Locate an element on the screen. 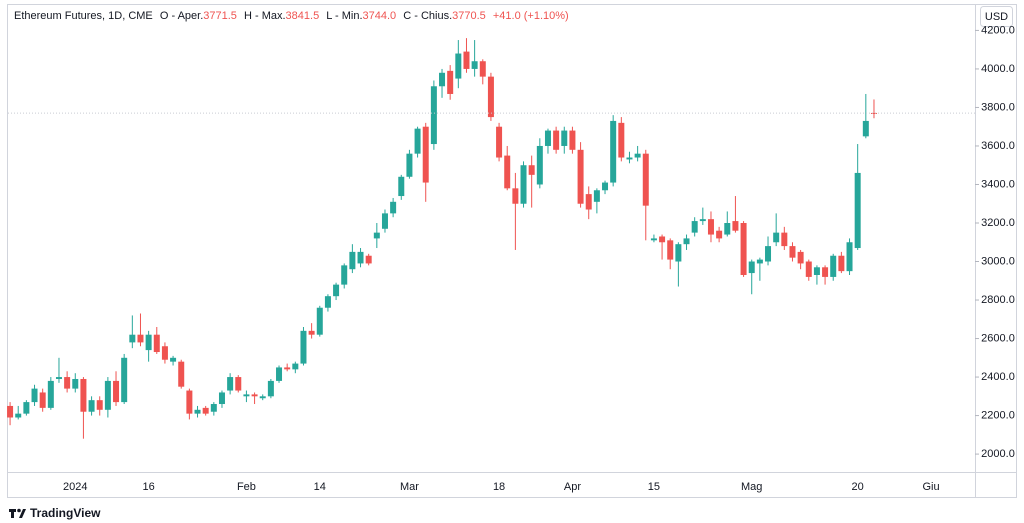 This screenshot has width=1024, height=523. x-tick-label: 14 is located at coordinates (320, 487).